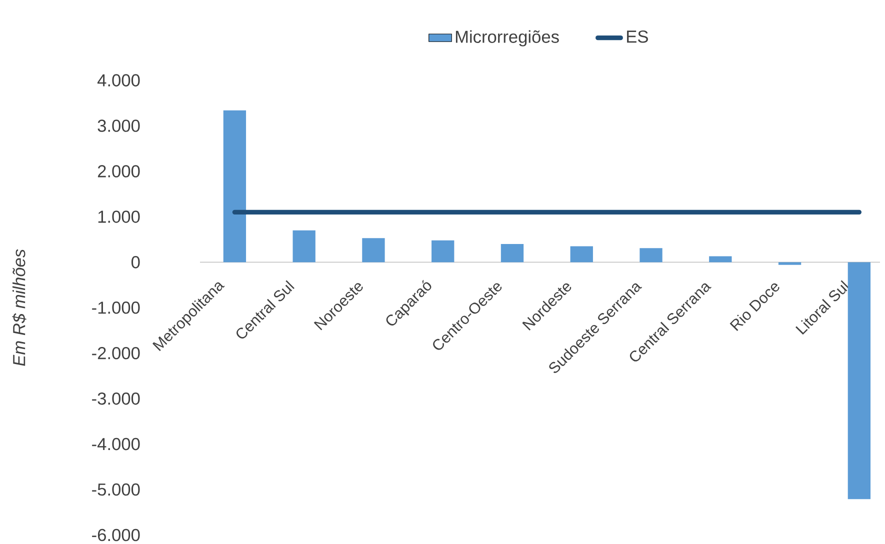  Describe the element at coordinates (116, 444) in the screenshot. I see `y-tick-label: -4.000` at that location.